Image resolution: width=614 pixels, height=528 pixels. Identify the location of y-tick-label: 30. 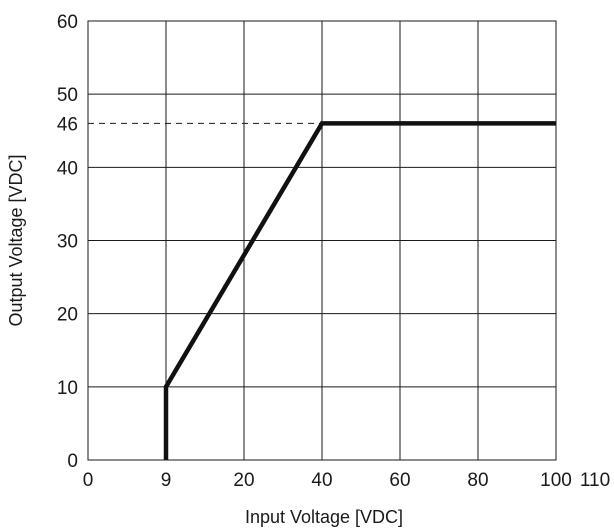
(67, 242).